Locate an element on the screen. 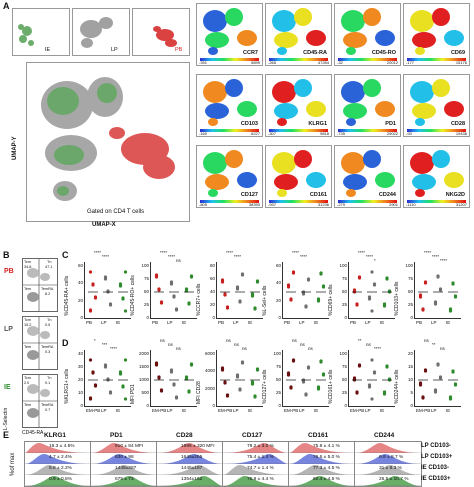  dot-plot-tick: 30 is located at coordinates (80, 366).